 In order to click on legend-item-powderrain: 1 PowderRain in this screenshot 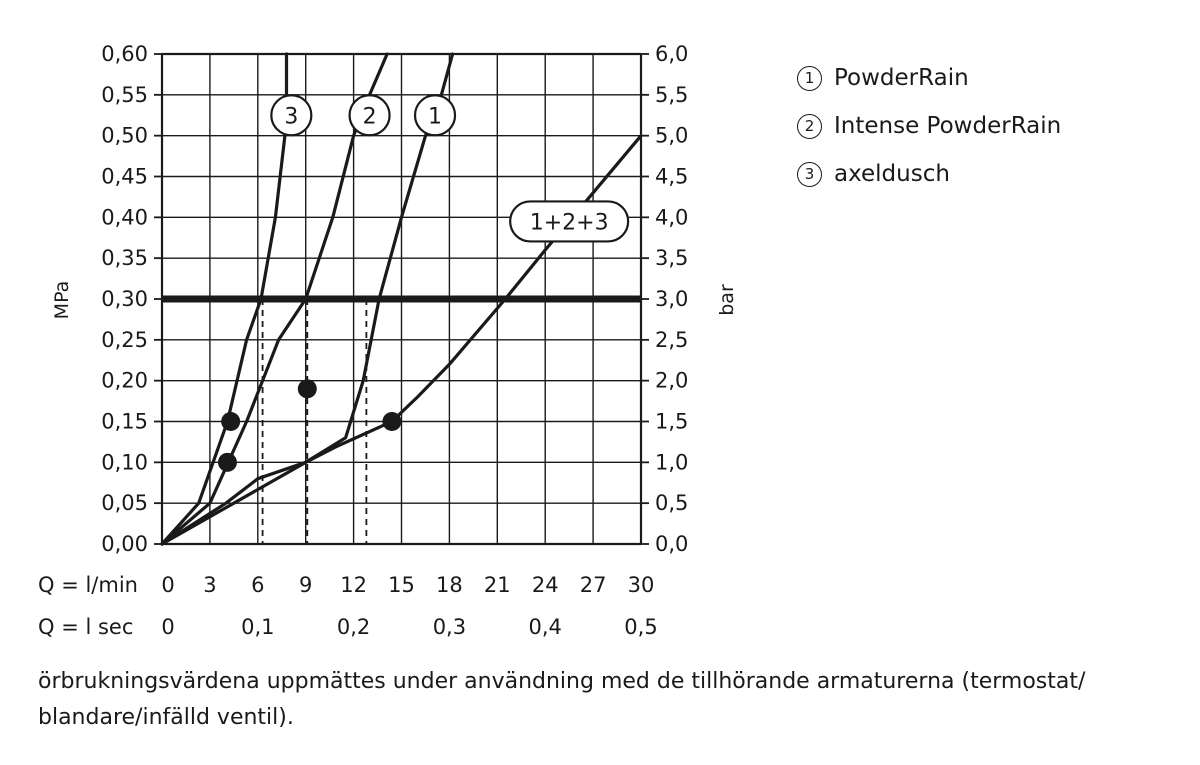, I will do `click(929, 78)`.